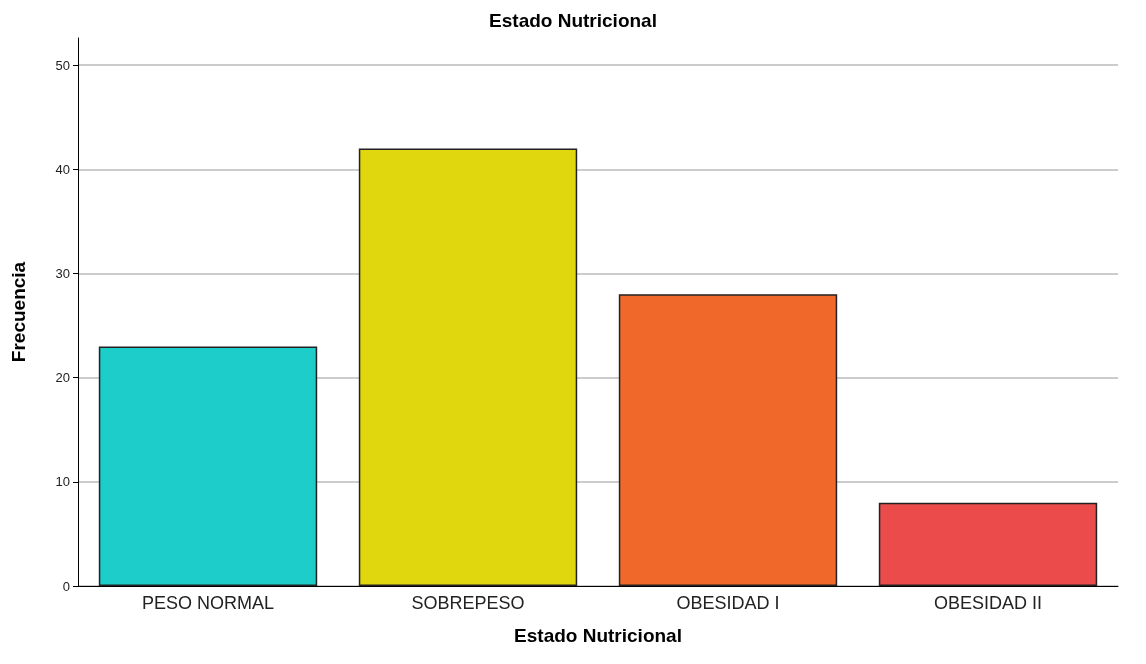  Describe the element at coordinates (62, 378) in the screenshot. I see `y-tick-label: 20` at that location.